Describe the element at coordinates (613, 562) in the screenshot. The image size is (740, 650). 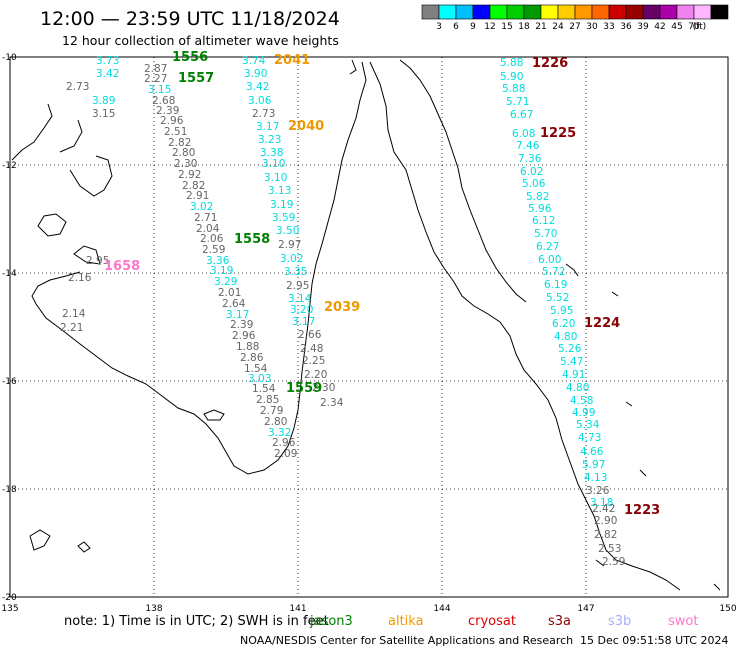
I see `wave-height-value: 2.59` at that location.